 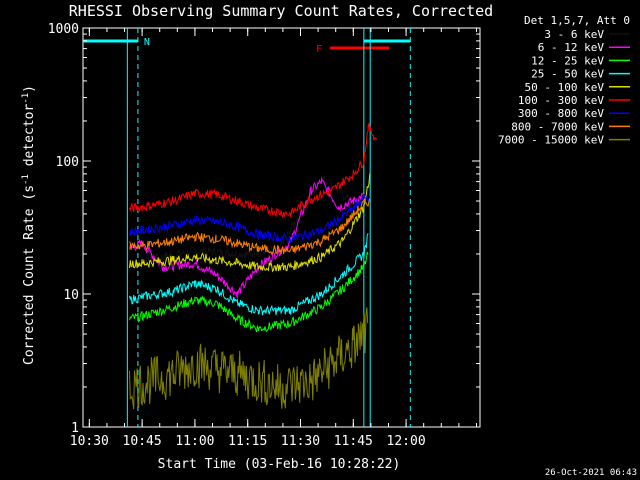 What do you see at coordinates (551, 140) in the screenshot?
I see `legend-label: 7000 - 15000 keV` at bounding box center [551, 140].